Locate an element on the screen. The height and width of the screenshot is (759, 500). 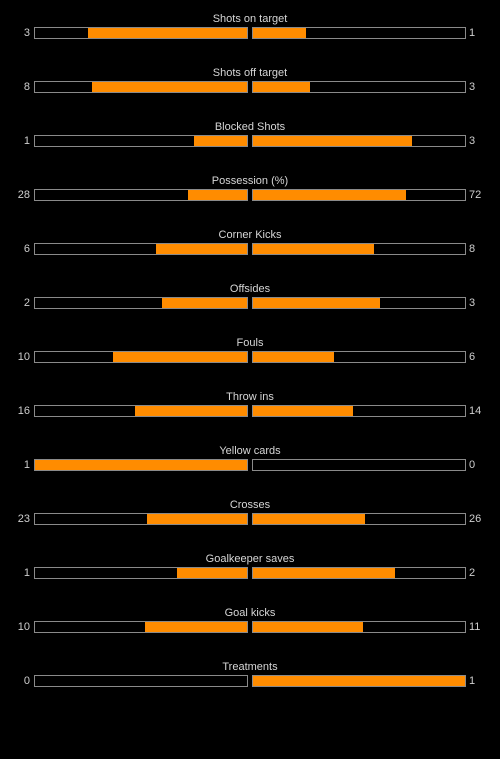
away-value: 72 is located at coordinates (475, 195).